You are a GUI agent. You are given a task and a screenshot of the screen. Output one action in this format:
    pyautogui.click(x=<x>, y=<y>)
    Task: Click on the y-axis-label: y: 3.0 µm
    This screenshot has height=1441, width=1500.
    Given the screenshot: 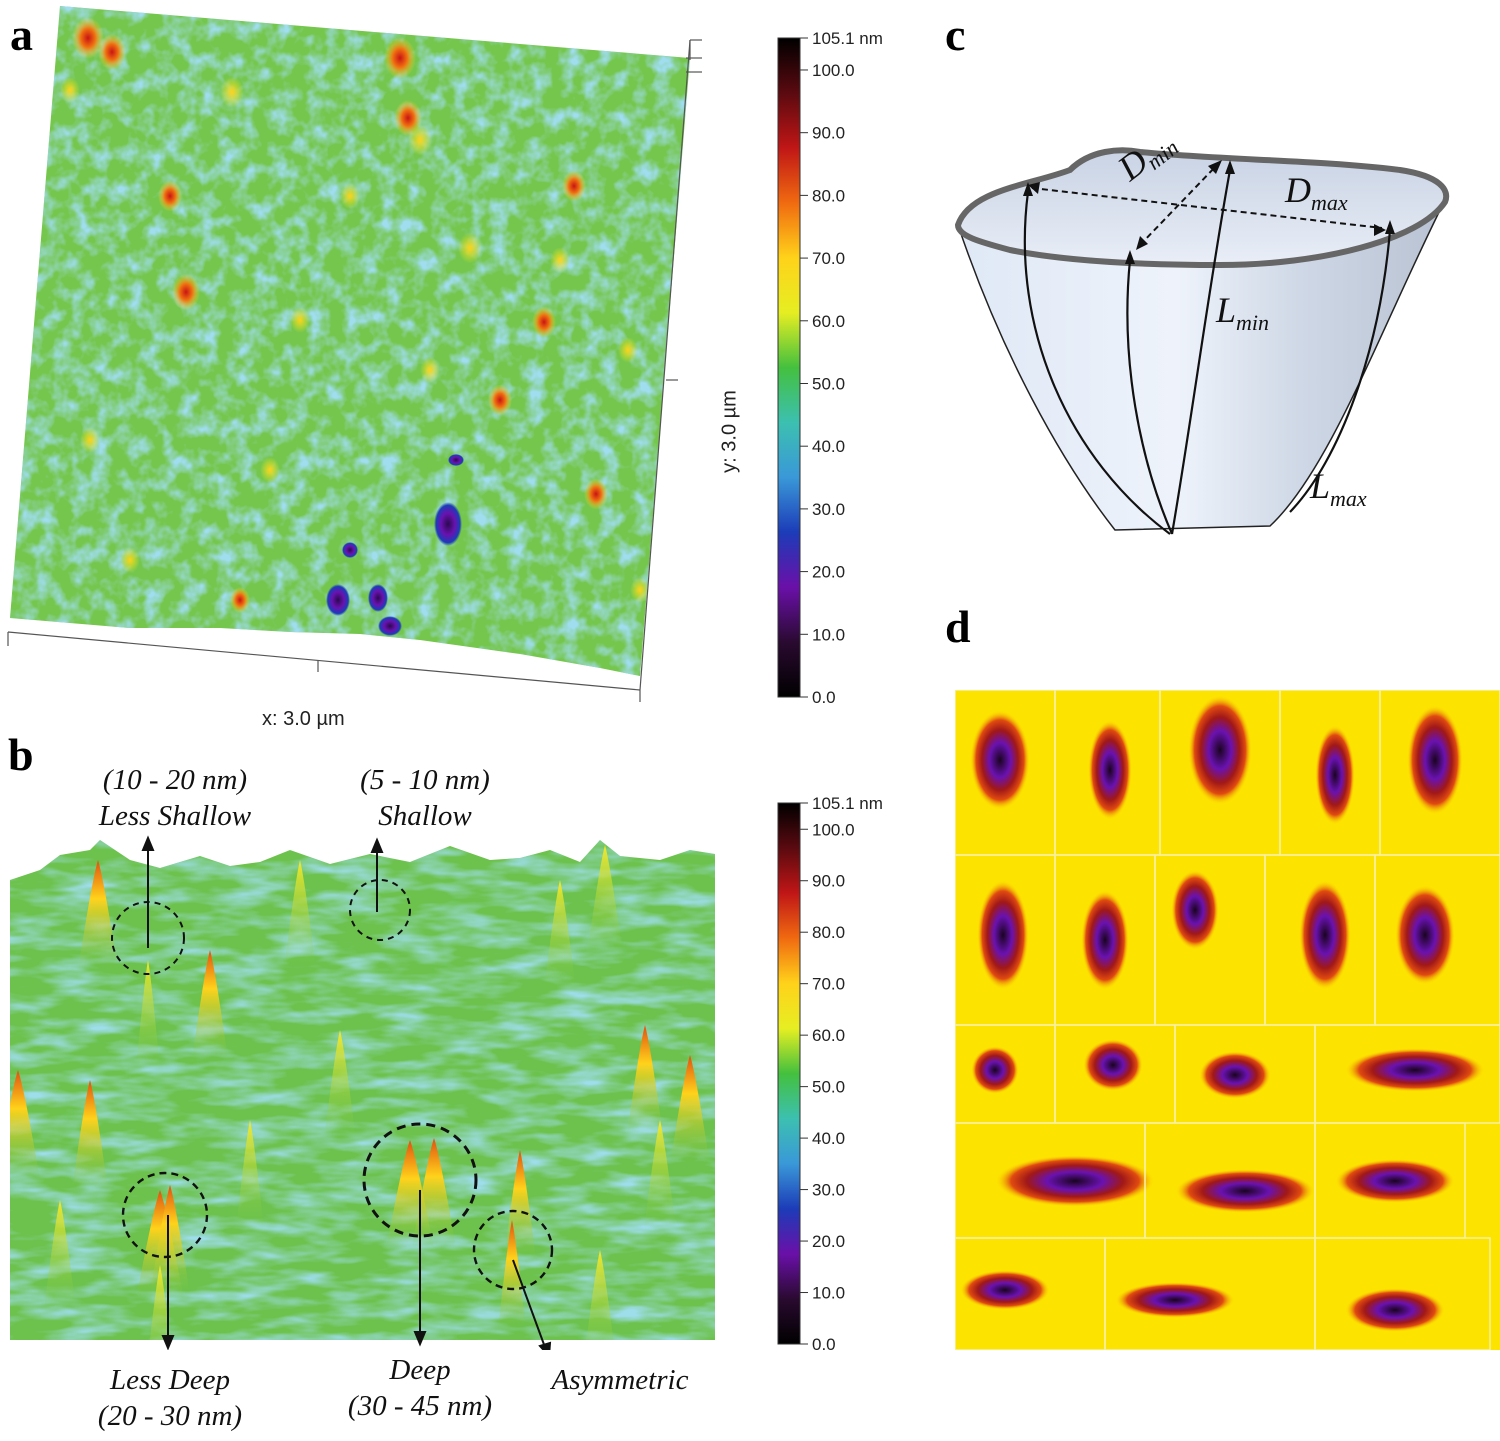 What is the action you would take?
    pyautogui.click(x=729, y=431)
    